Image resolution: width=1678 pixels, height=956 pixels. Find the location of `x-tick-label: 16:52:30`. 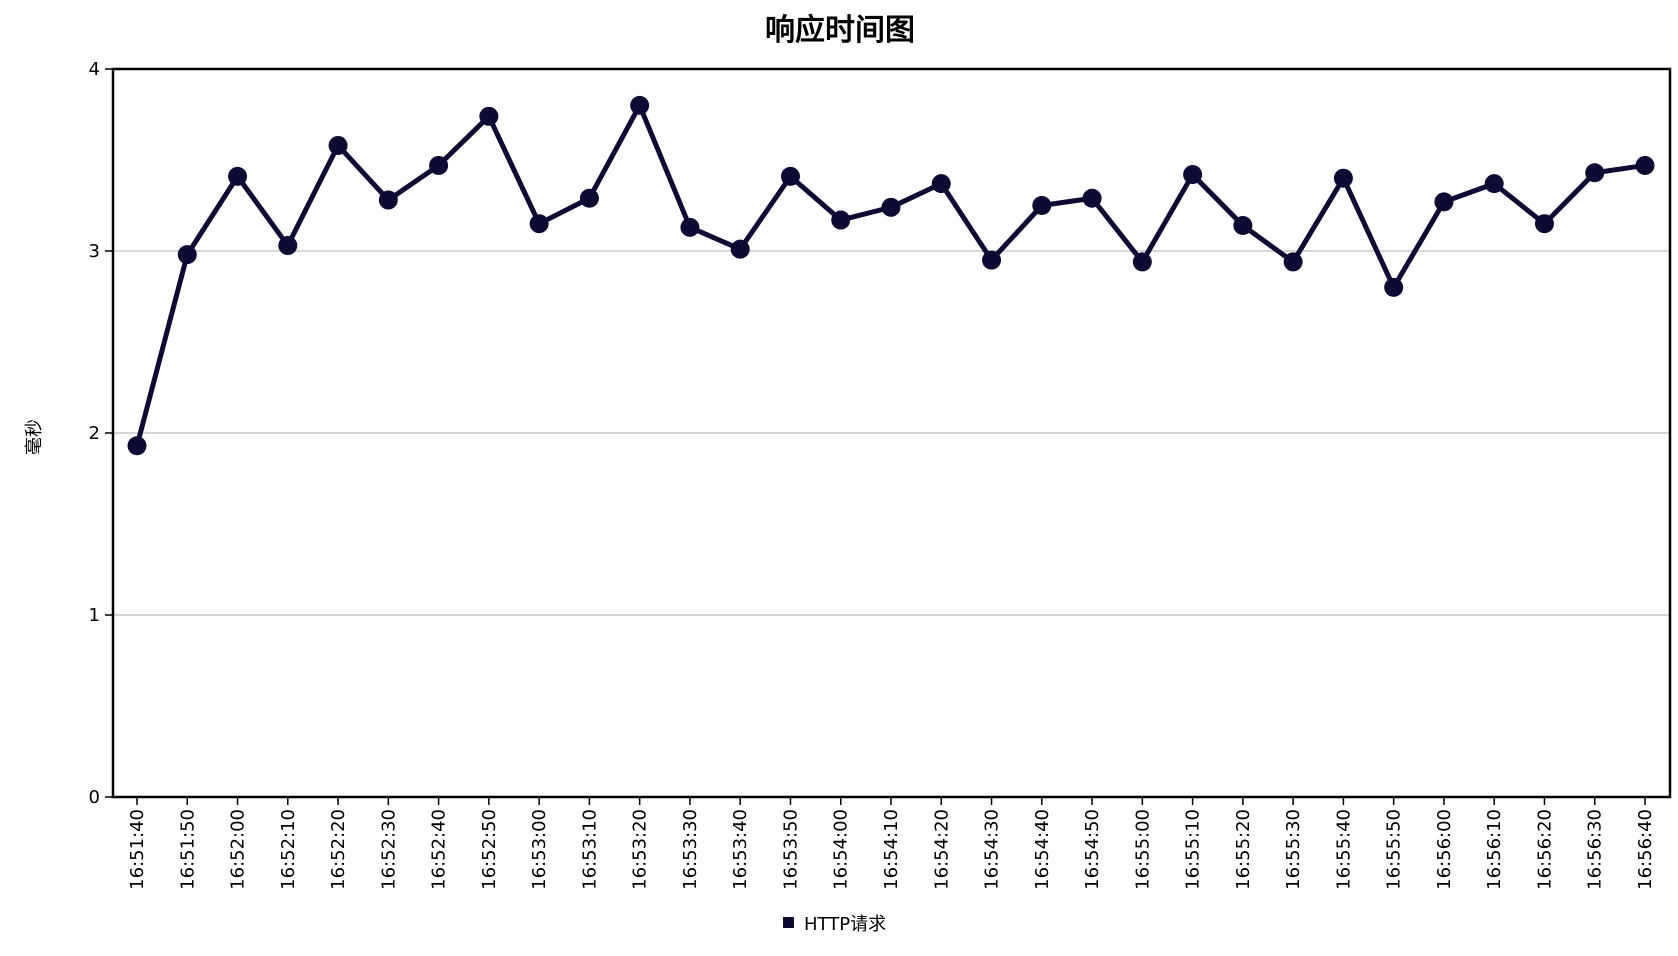

x-tick-label: 16:52:30 is located at coordinates (388, 849).